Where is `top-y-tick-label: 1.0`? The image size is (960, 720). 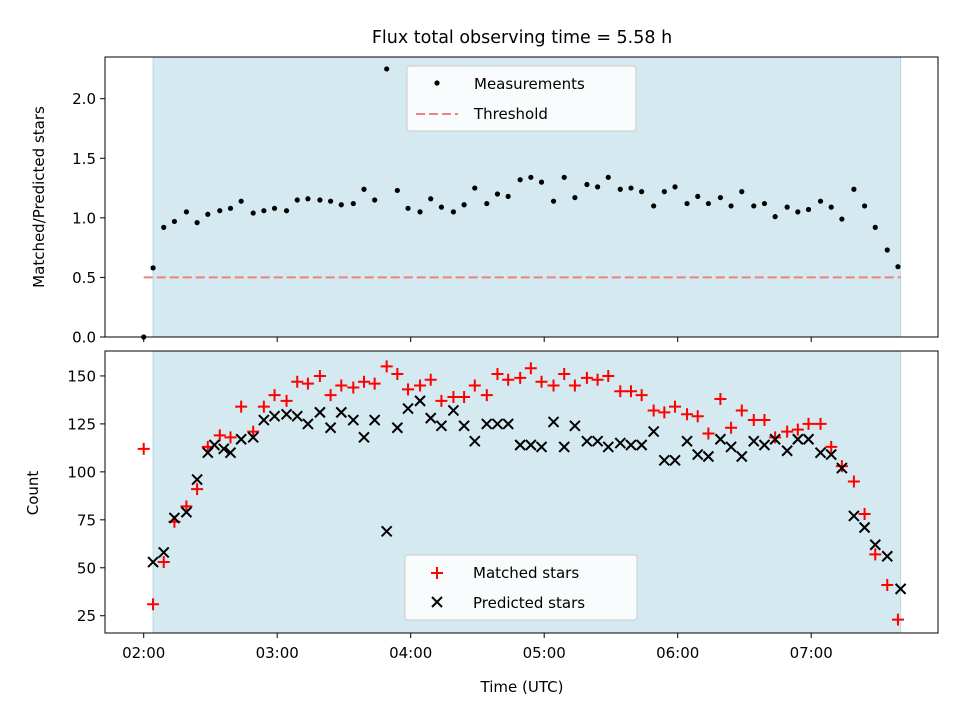
top-y-tick-label: 1.0 is located at coordinates (84, 218).